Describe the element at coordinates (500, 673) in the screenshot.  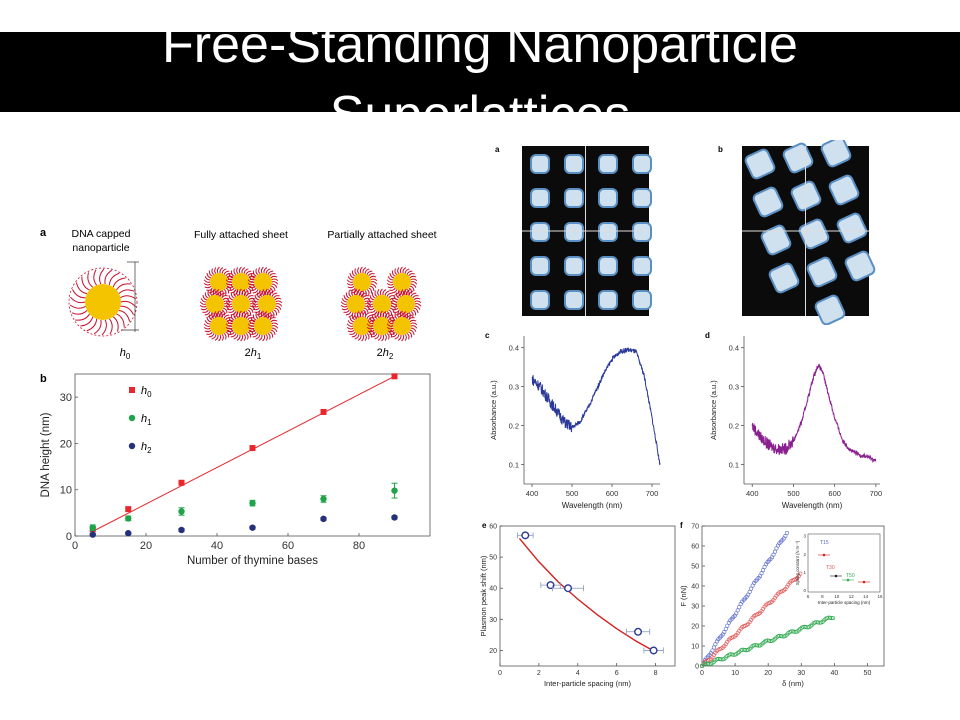
I see `x-tick-label: 0` at that location.